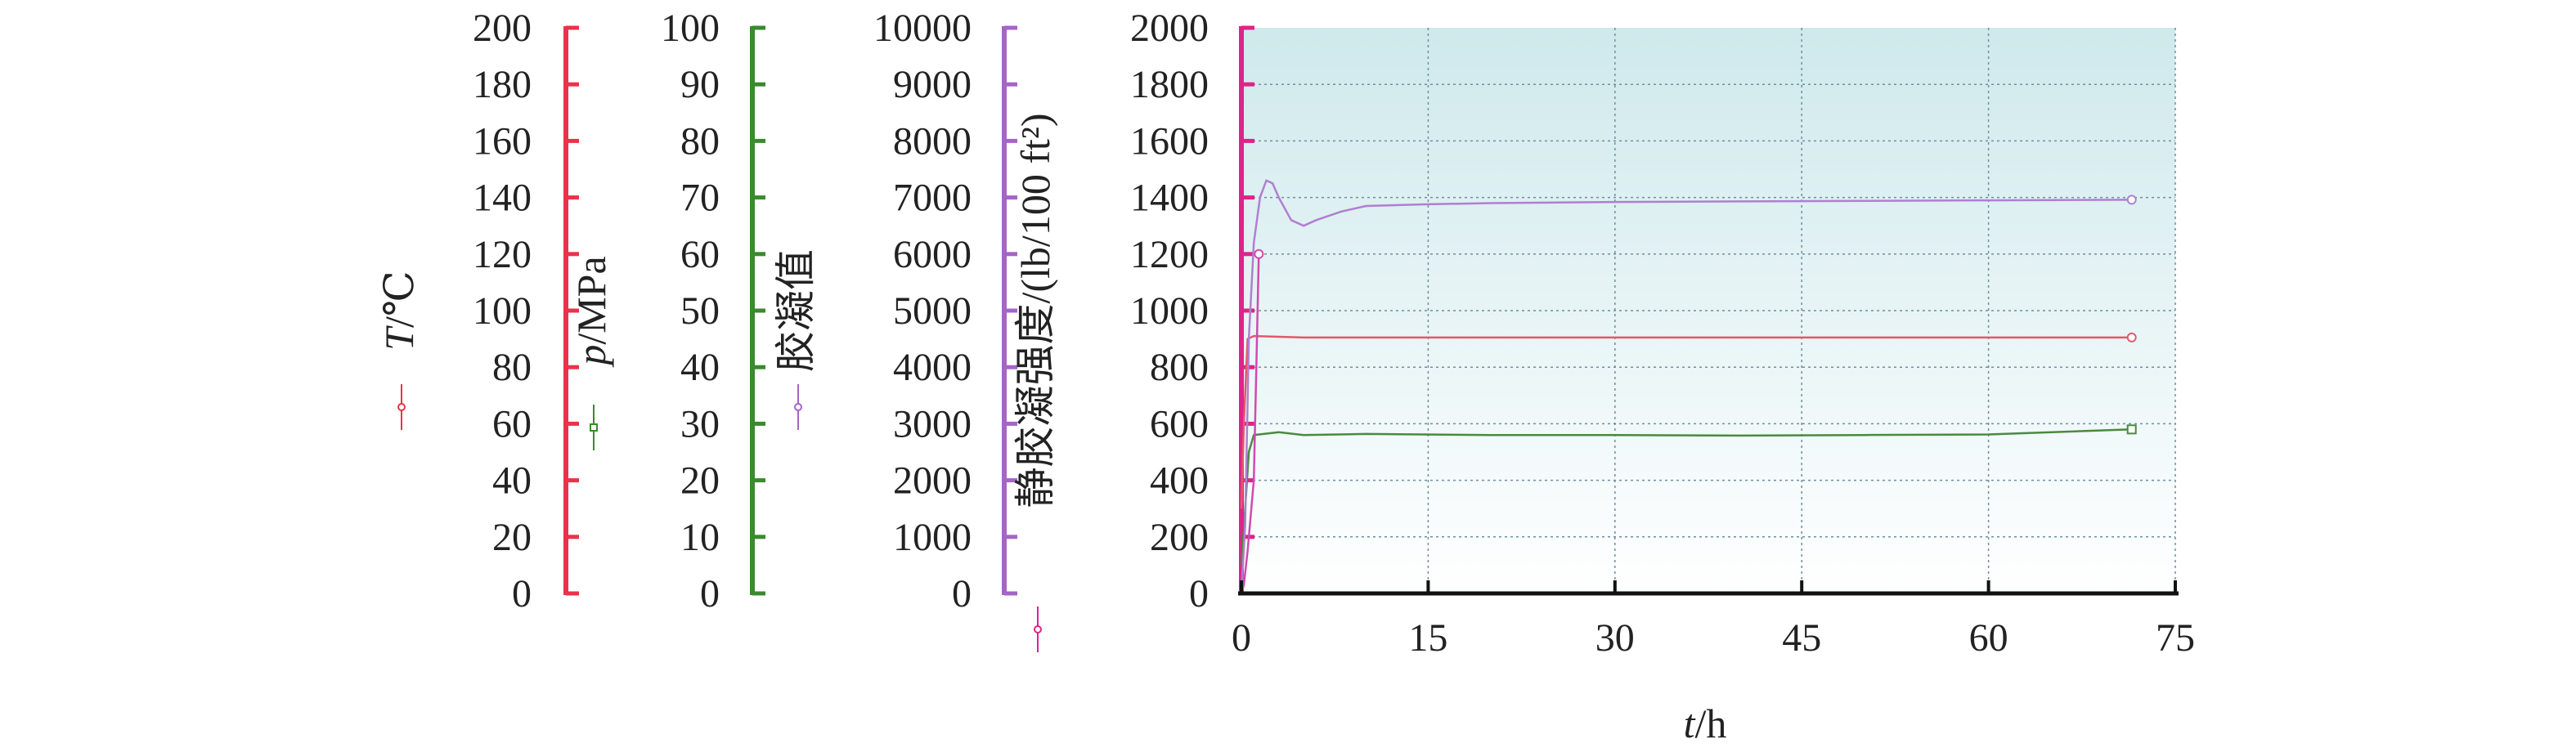  What do you see at coordinates (1615, 638) in the screenshot?
I see `x-tick-label: 30` at bounding box center [1615, 638].